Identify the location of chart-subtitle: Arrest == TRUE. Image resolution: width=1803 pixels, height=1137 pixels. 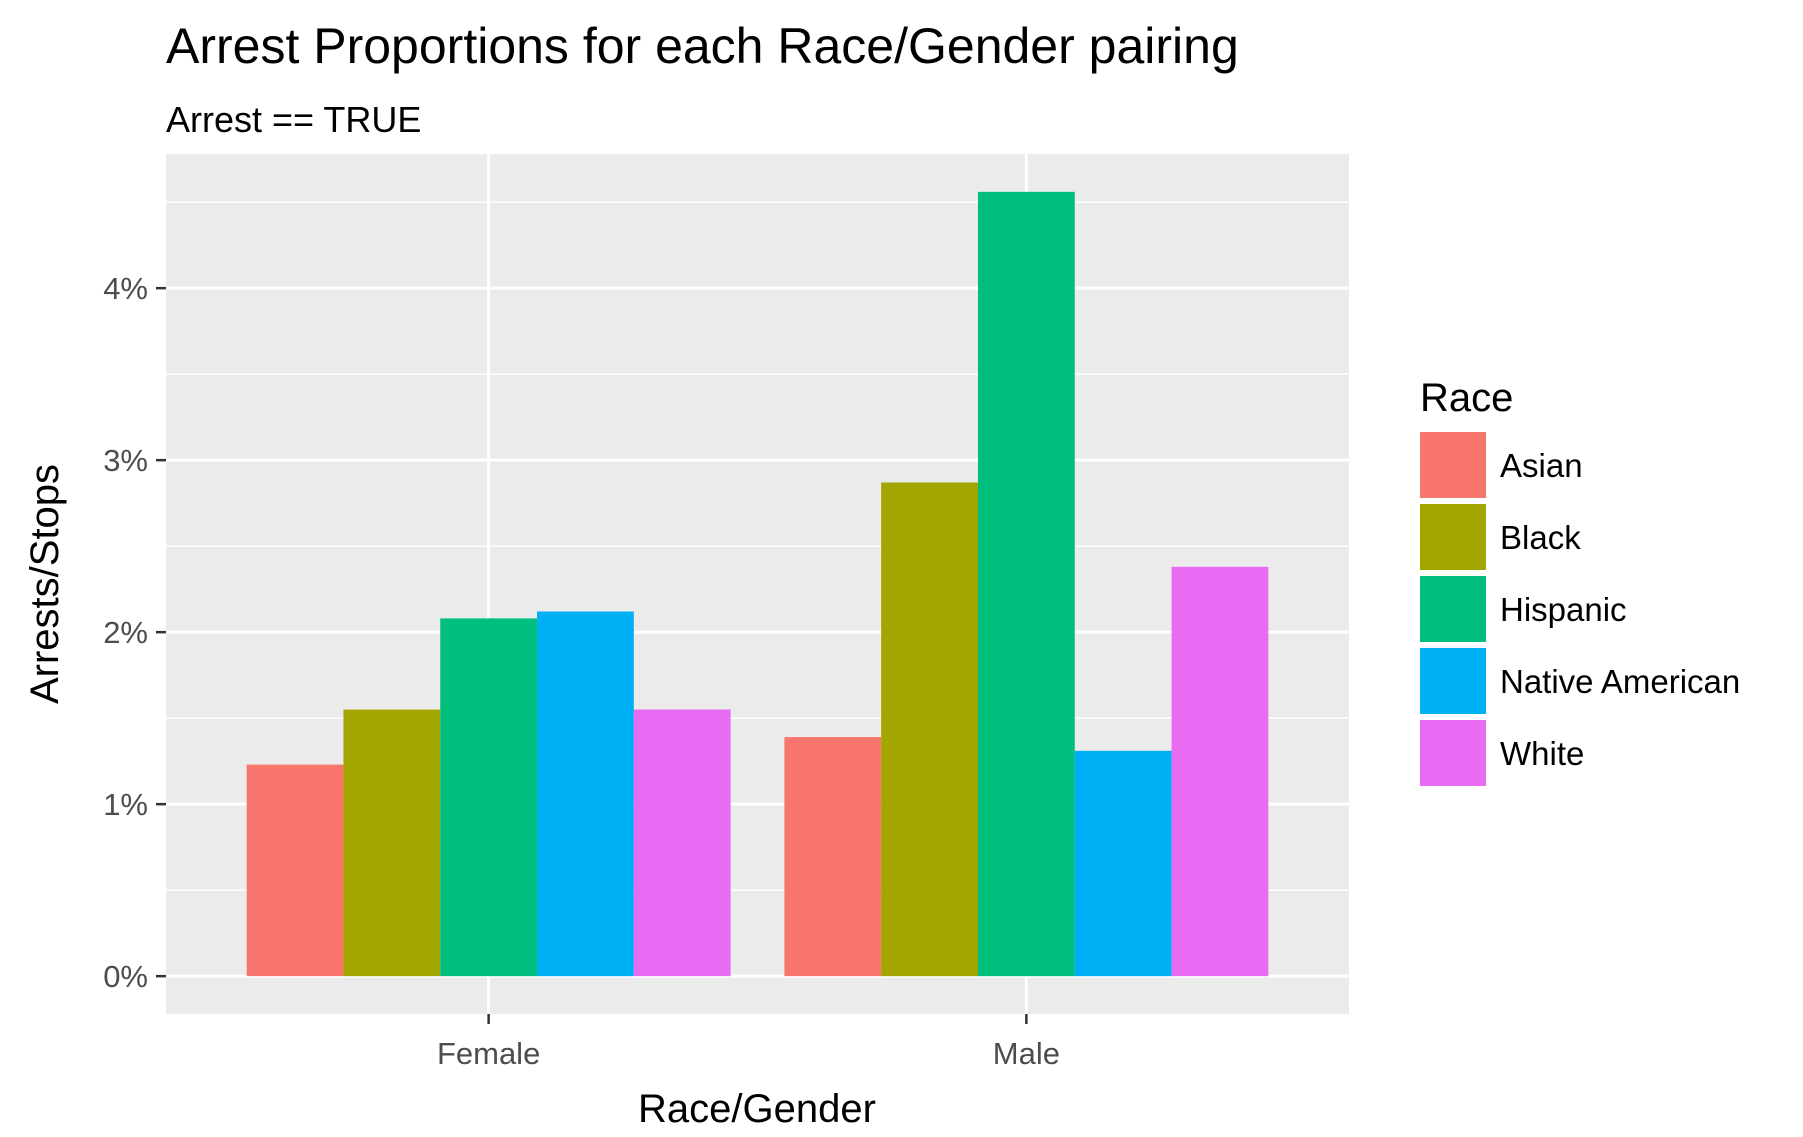
(293, 119).